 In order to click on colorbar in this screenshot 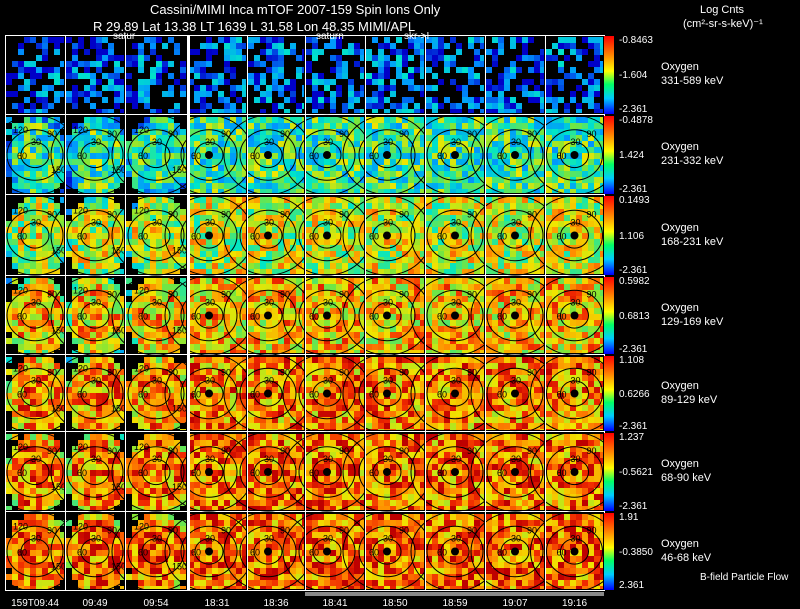, I will do `click(609, 75)`.